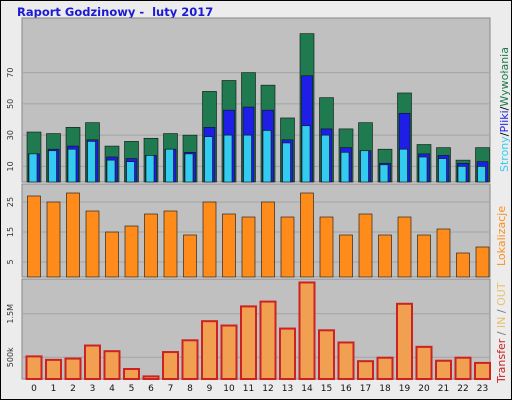 This screenshot has width=512, height=400. What do you see at coordinates (268, 239) in the screenshot?
I see `bar-lokalizacje-h12` at bounding box center [268, 239].